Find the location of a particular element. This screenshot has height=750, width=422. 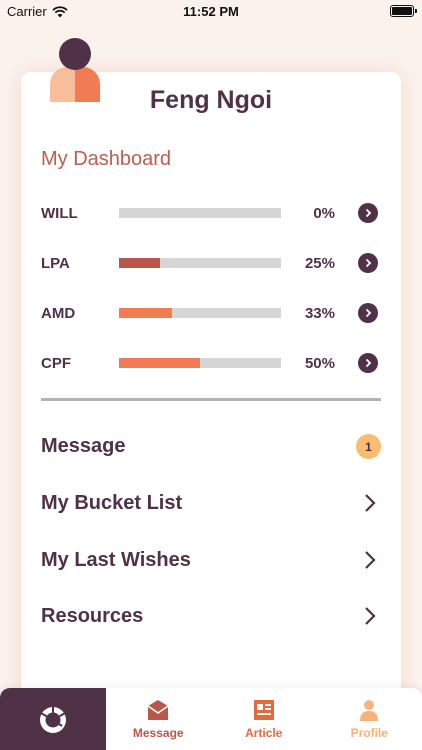

dashboard-label: WILL is located at coordinates (59, 213).